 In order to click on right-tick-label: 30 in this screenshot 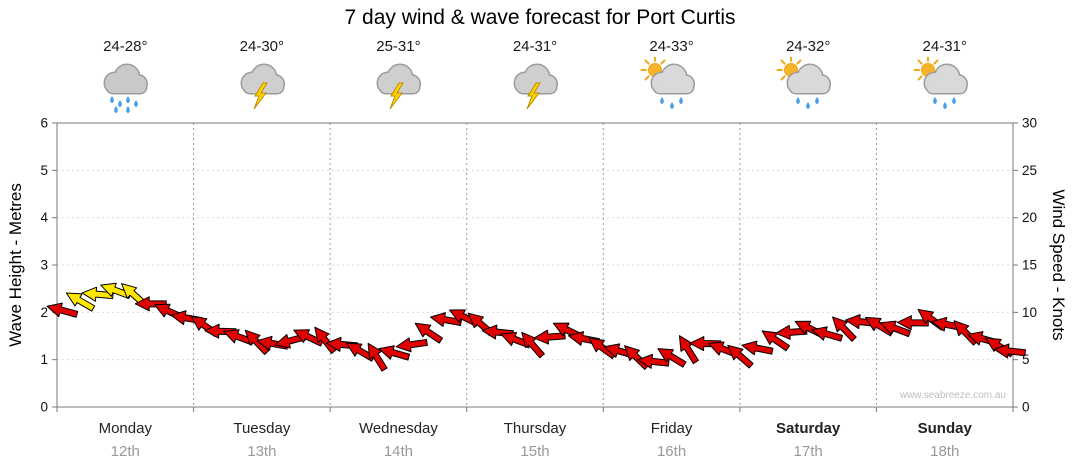, I will do `click(1029, 123)`.